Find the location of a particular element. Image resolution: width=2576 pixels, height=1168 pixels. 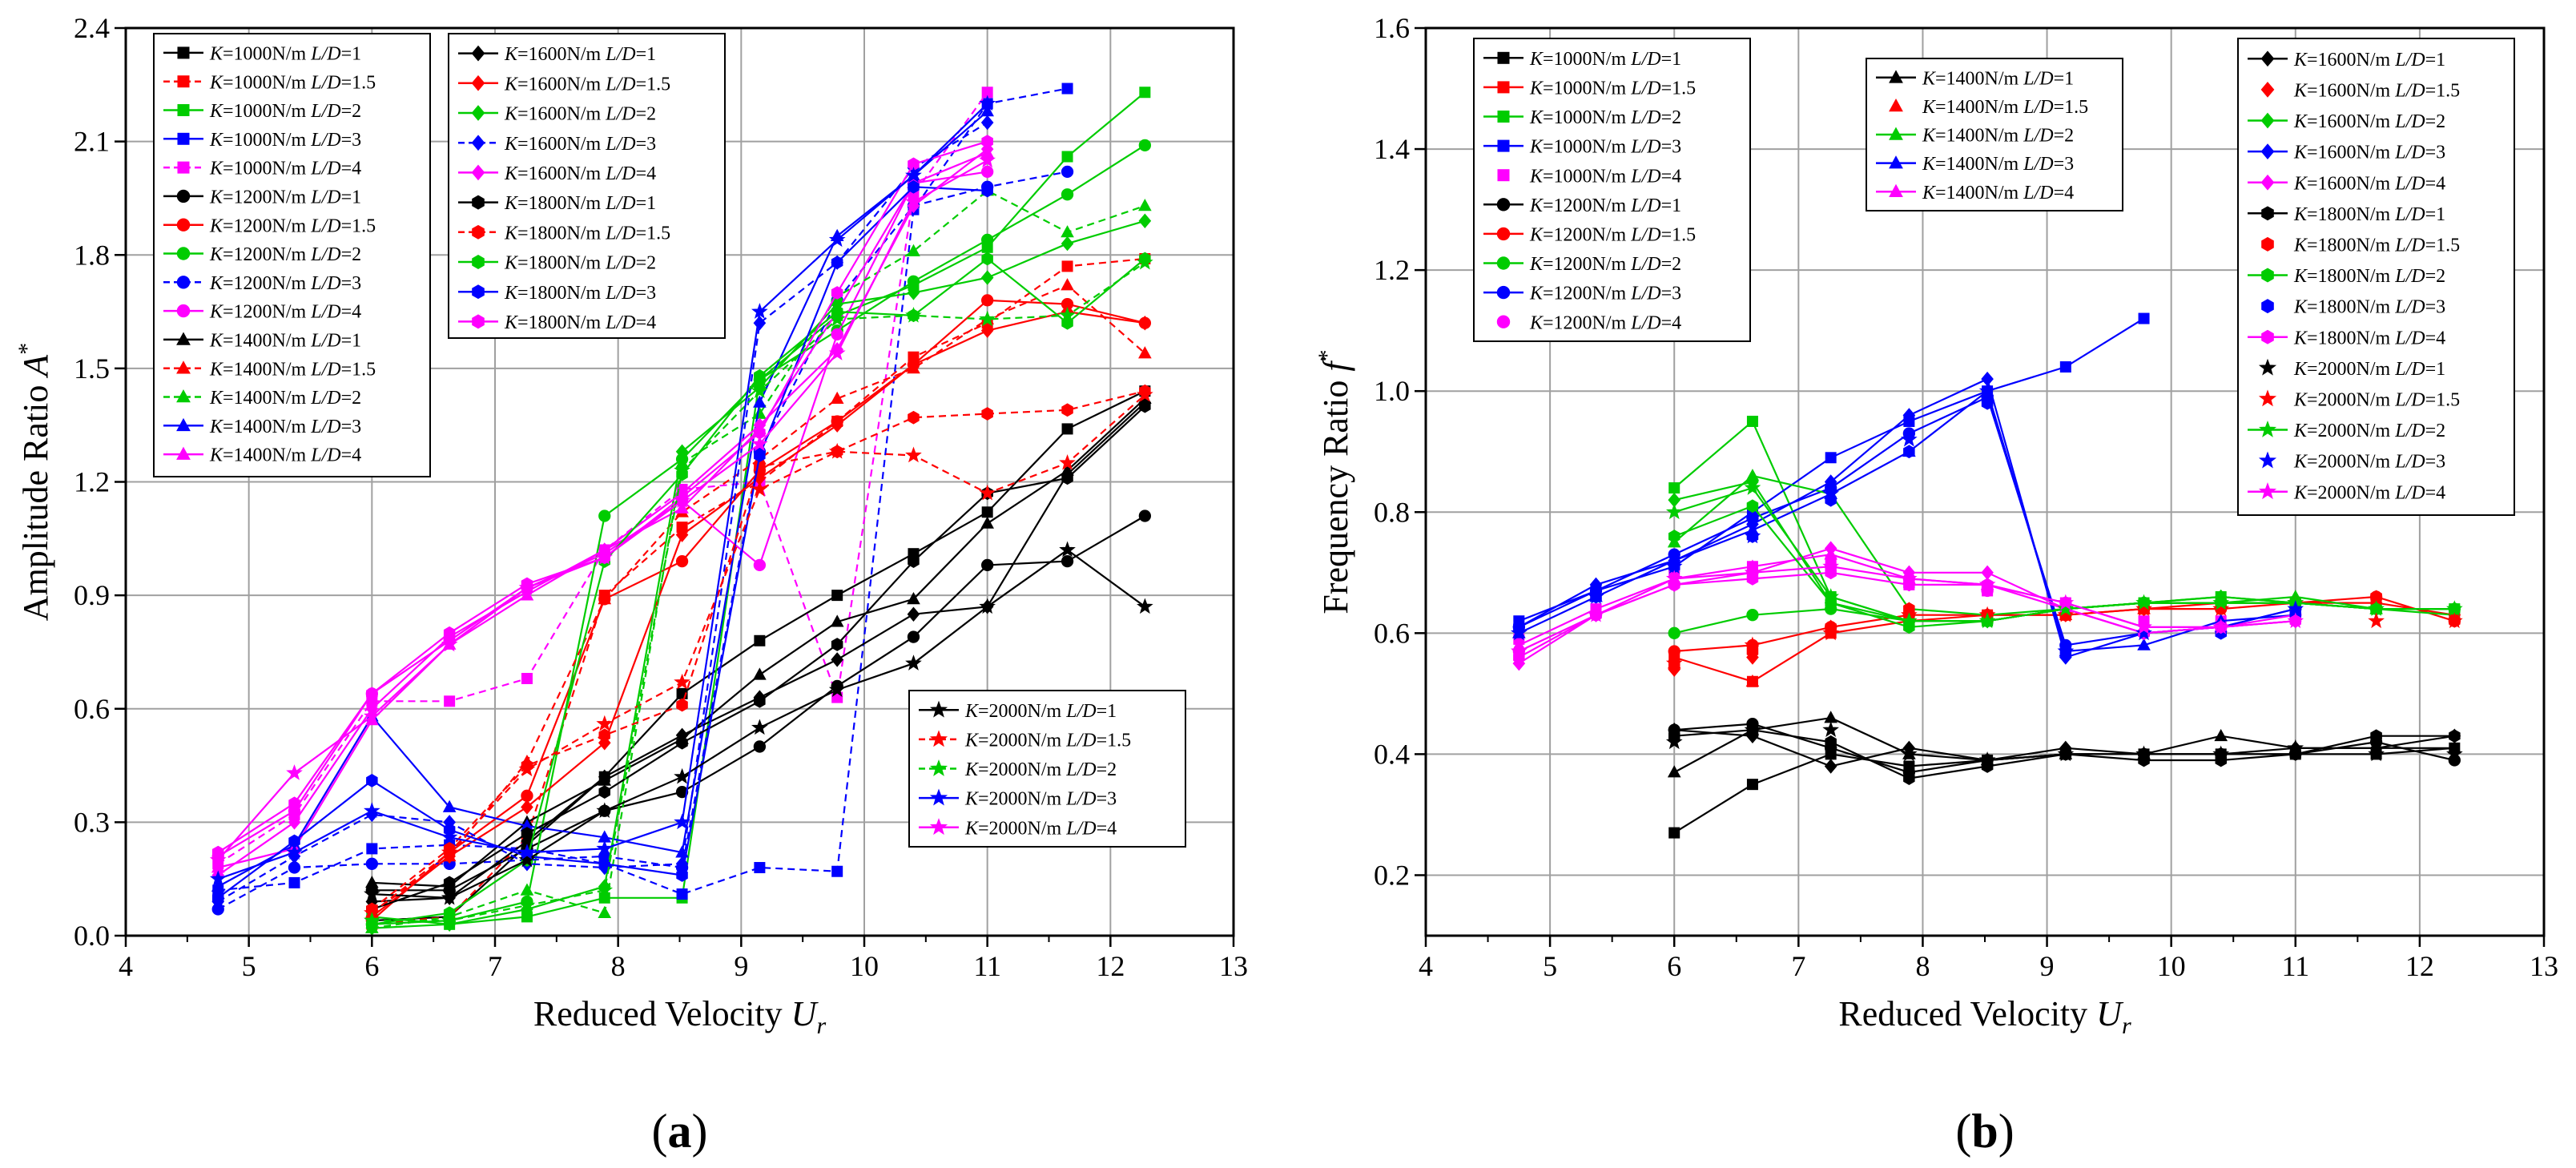

x-axis-symbol: U is located at coordinates (2110, 1014).